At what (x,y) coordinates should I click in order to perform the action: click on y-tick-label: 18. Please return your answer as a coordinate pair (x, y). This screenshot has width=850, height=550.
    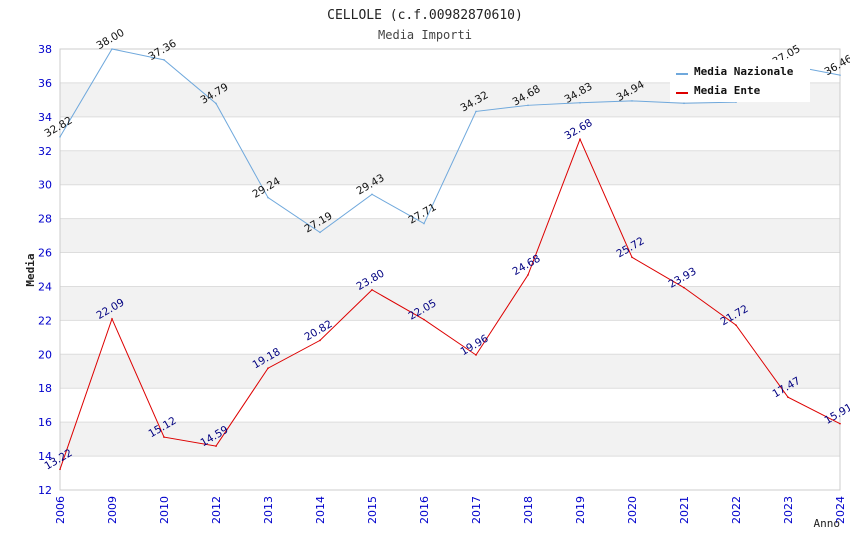
    Looking at the image, I should click on (45, 388).